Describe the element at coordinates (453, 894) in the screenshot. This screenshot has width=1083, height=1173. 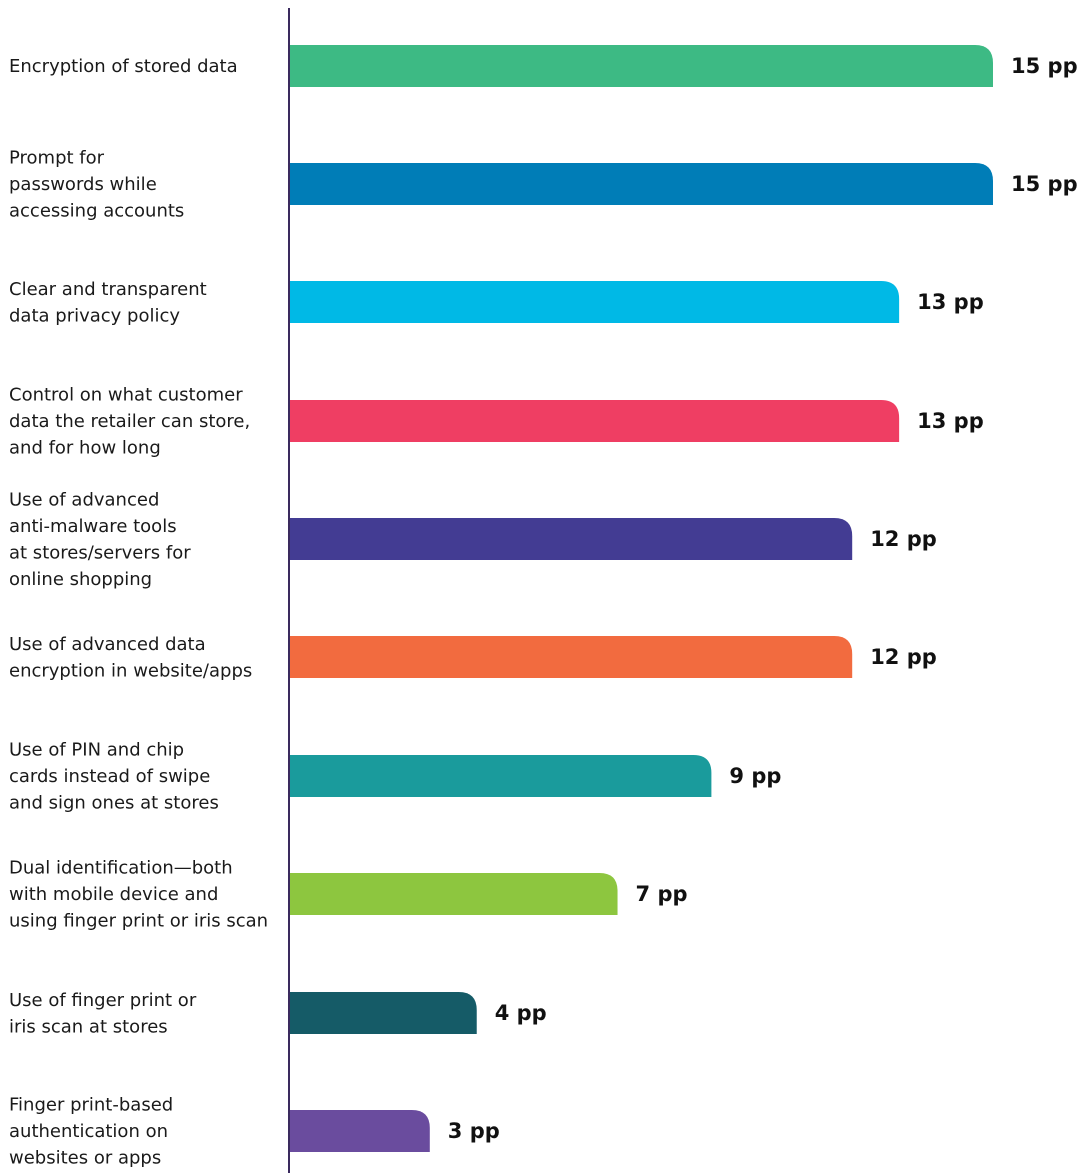
I see `bar-dual-identification-both-with-mobile-device-and-using-finger-print-or-iris-scan` at that location.